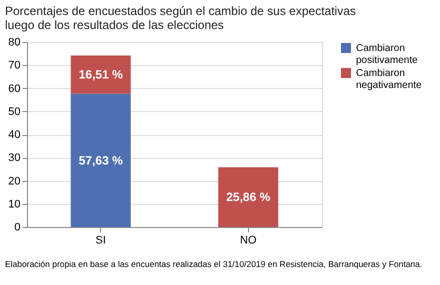  What do you see at coordinates (180, 18) in the screenshot?
I see `chart-title: Porcentajes de encuestados según el cambio de sus expectativas luego de los resultados de las elecciones` at bounding box center [180, 18].